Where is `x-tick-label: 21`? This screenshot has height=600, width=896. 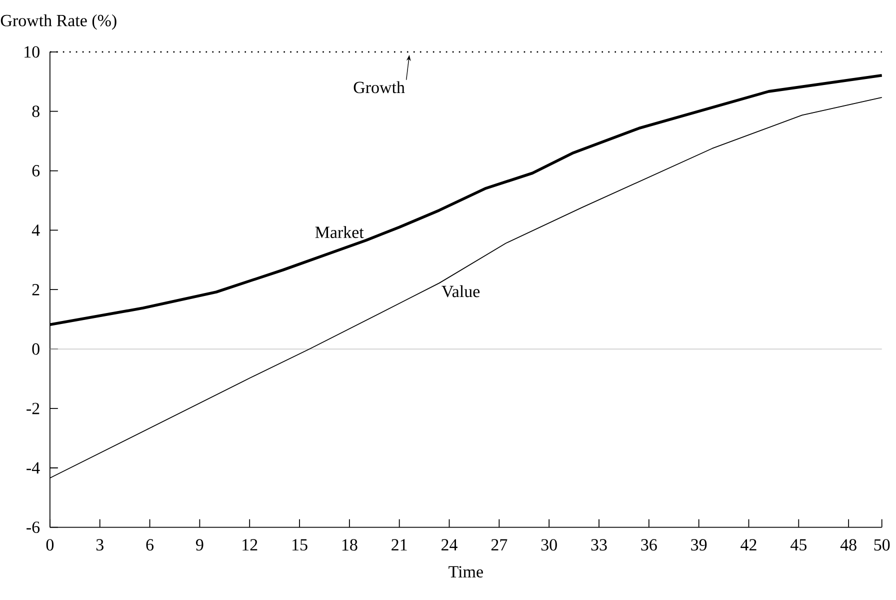 x-tick-label: 21 is located at coordinates (399, 544).